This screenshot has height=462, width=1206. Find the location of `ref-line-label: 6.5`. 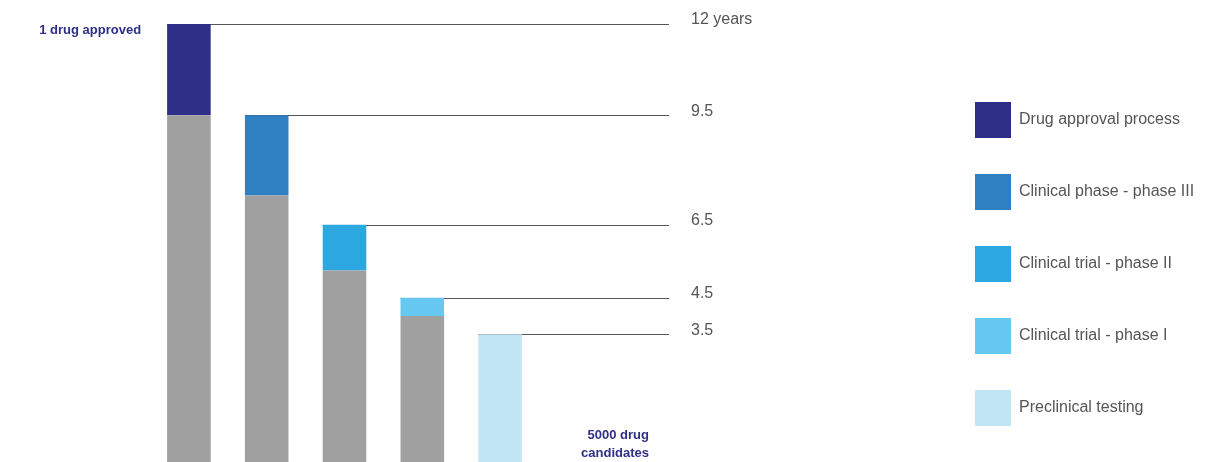

ref-line-label: 6.5 is located at coordinates (702, 220).